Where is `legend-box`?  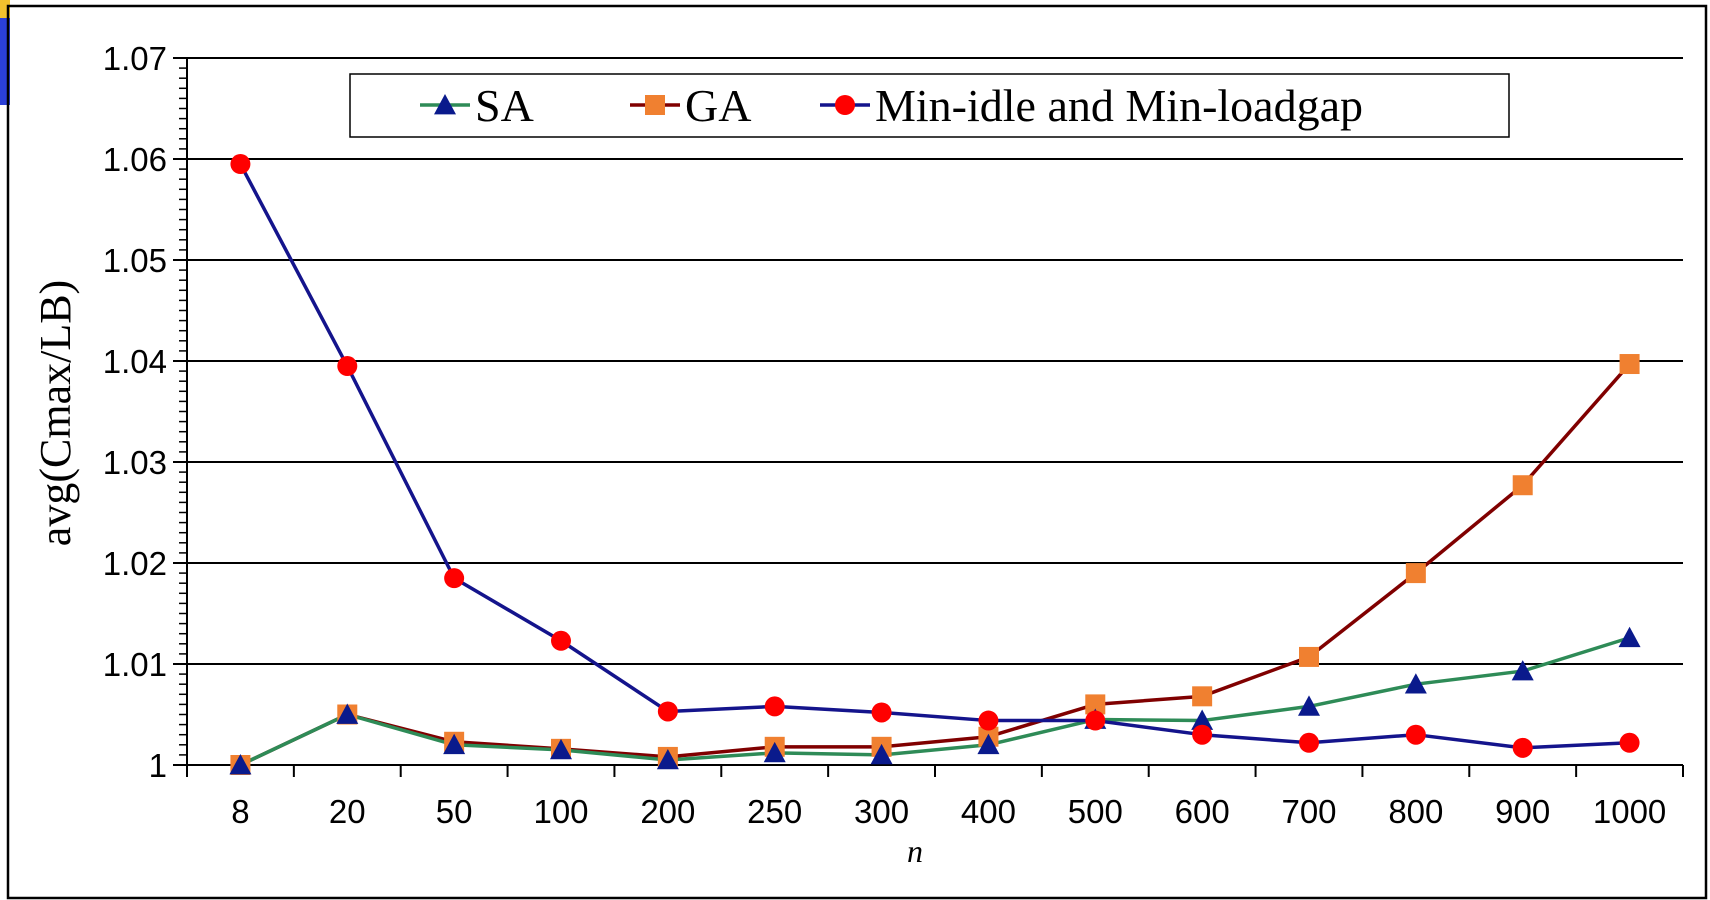
legend-box is located at coordinates (929, 105).